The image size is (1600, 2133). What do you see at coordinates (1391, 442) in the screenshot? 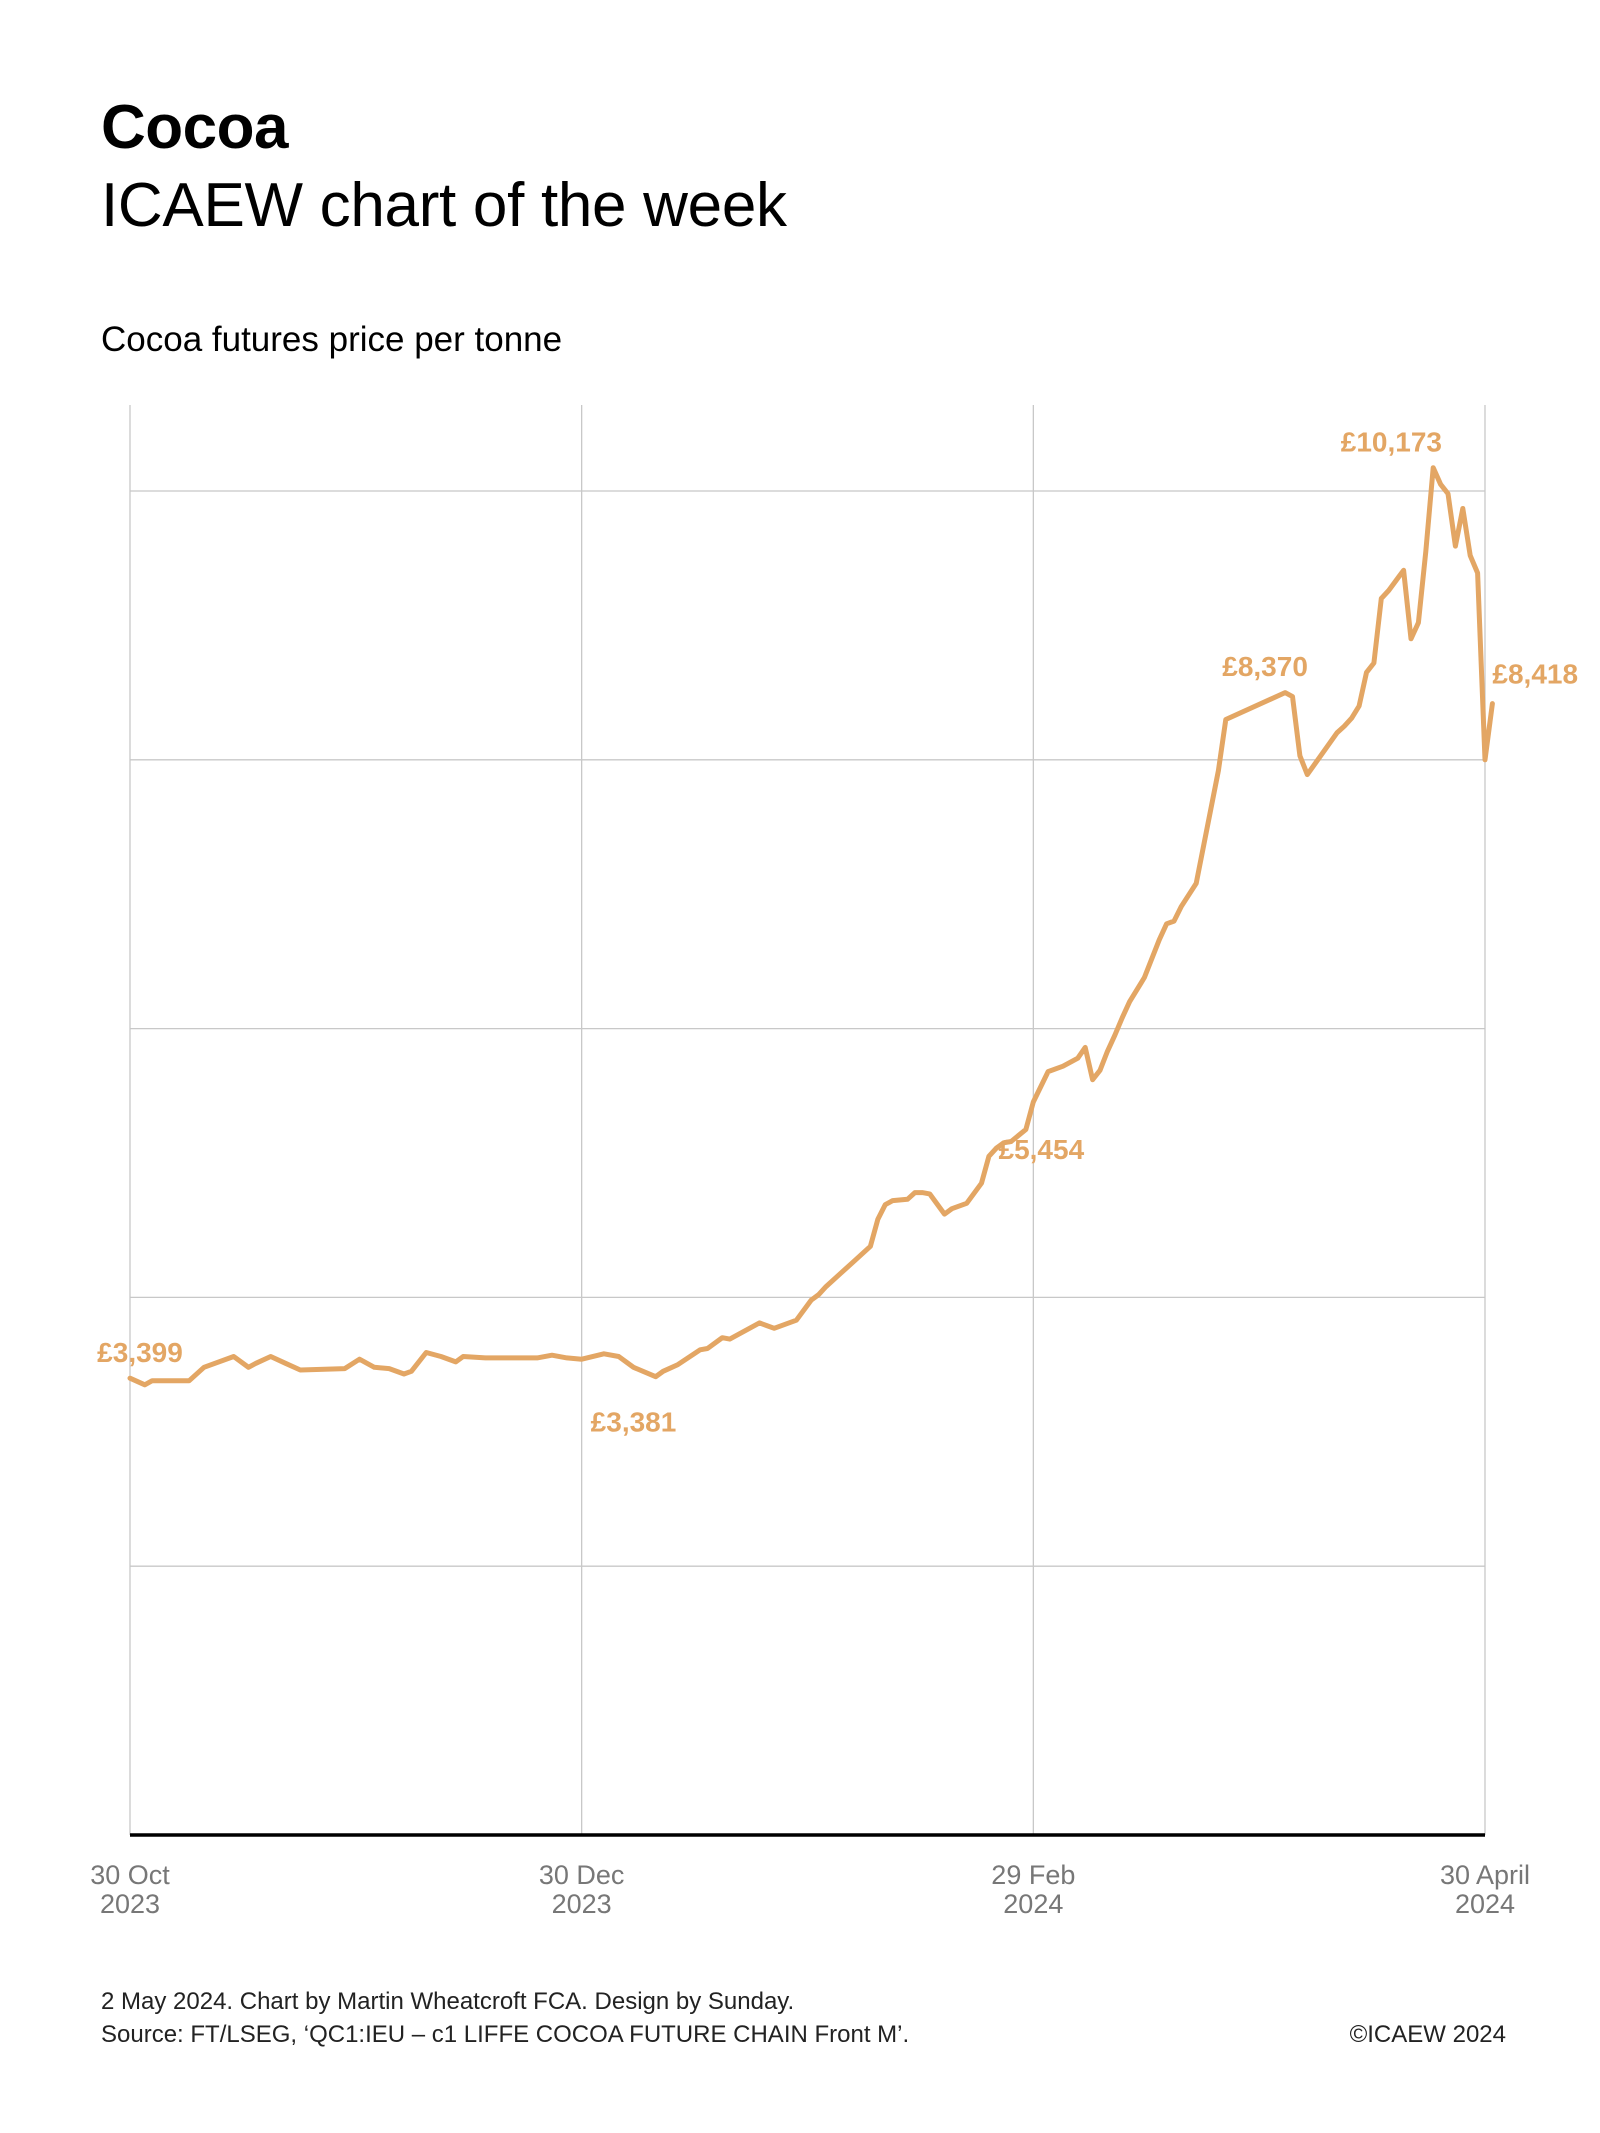
I see `data-label: £10,173` at bounding box center [1391, 442].